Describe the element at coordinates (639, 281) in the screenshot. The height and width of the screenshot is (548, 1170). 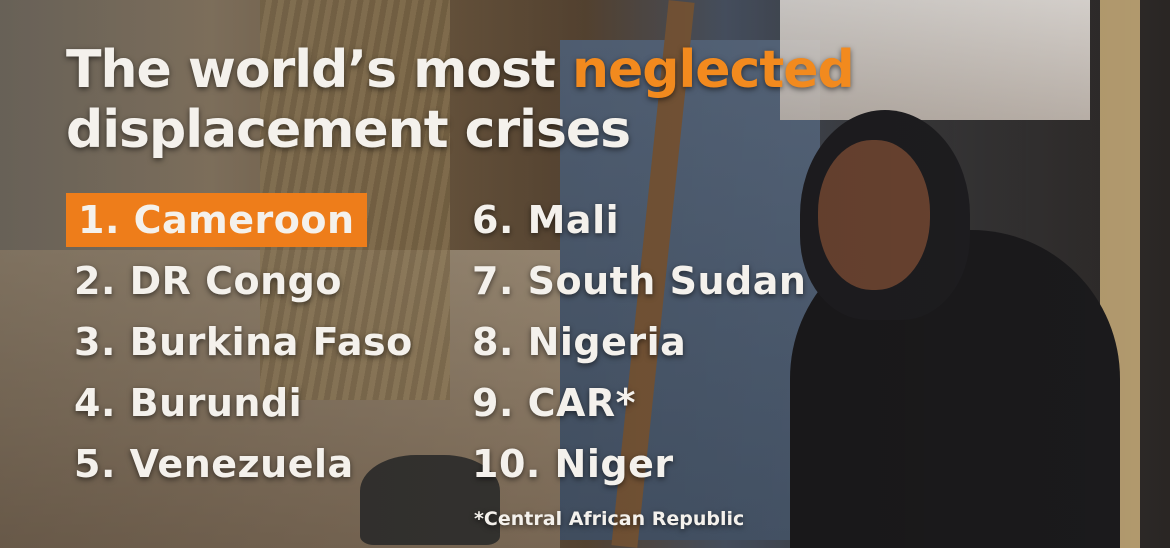
I see `list-item: 7. South Sudan` at that location.